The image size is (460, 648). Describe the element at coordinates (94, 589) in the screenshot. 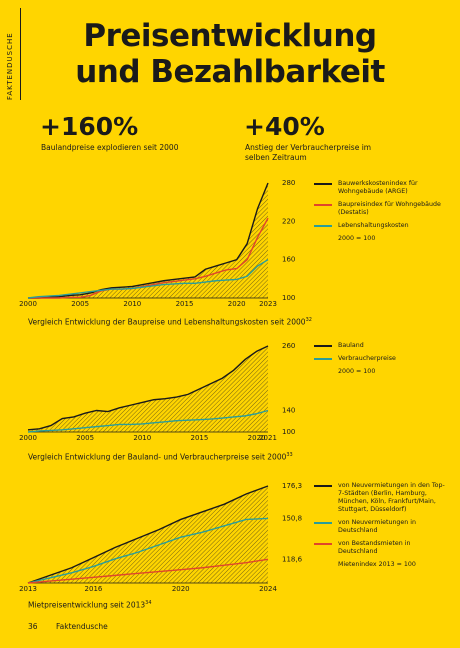

I see `x-tick-label: 2016` at that location.